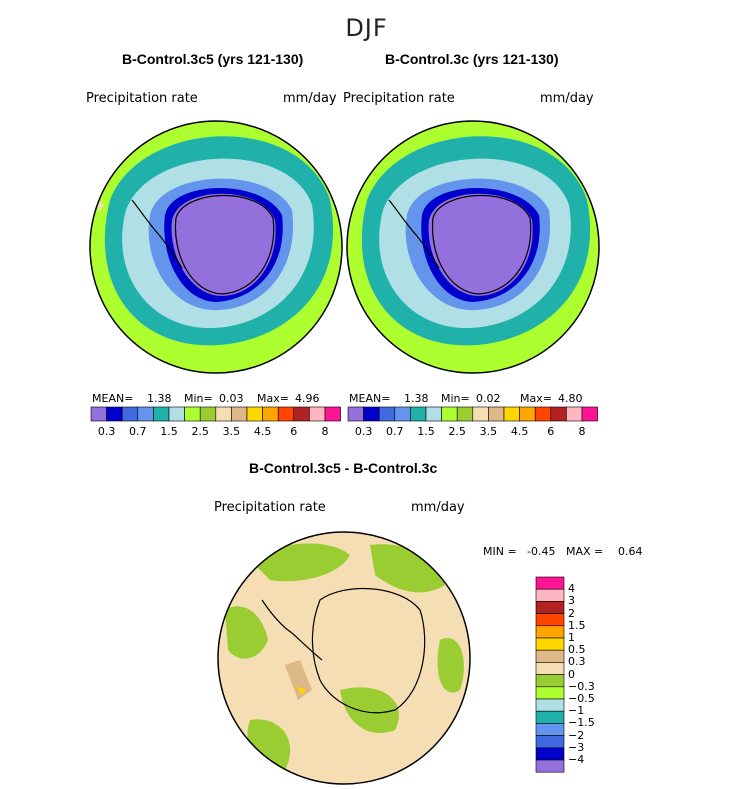 The width and height of the screenshot is (733, 789). What do you see at coordinates (273, 398) in the screenshot?
I see `panel1-max-label: Max=` at bounding box center [273, 398].